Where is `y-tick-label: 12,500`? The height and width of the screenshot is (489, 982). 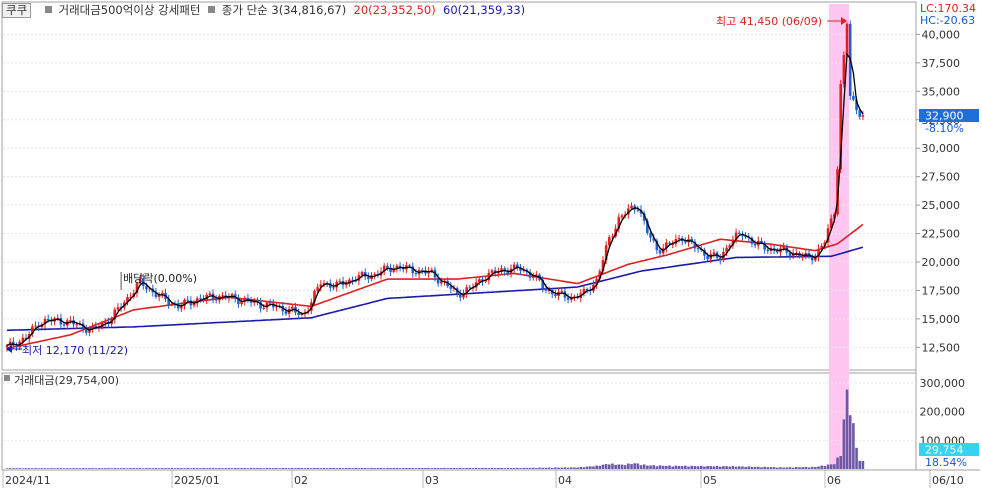 y-tick-label: 12,500 is located at coordinates (941, 347).